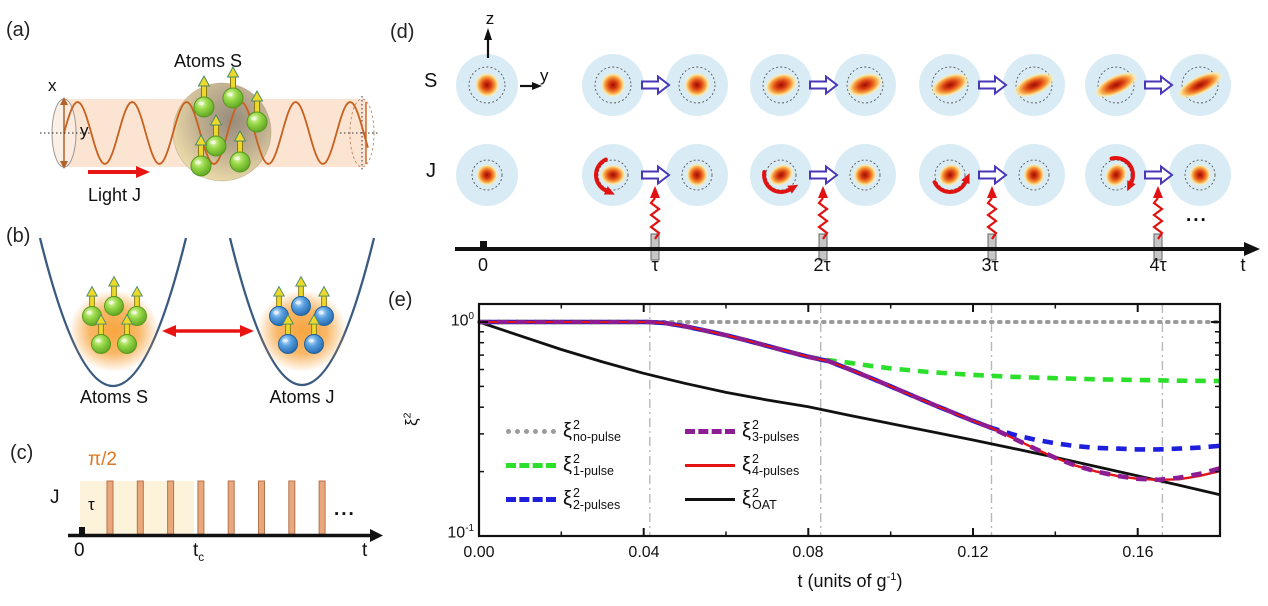 The height and width of the screenshot is (606, 1268). I want to click on panel-d-tick-0: 0, so click(483, 265).